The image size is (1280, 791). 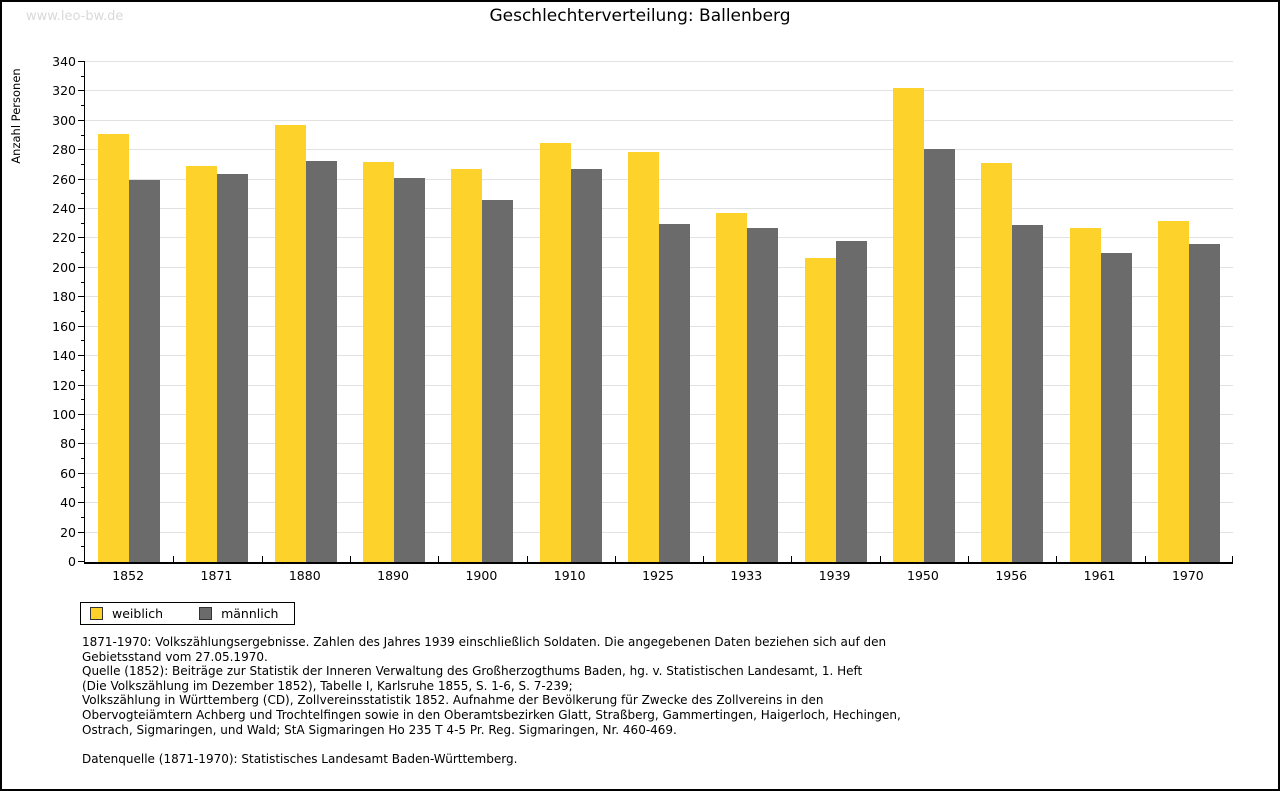 I want to click on y-axis-label-300: 300, so click(x=64, y=120).